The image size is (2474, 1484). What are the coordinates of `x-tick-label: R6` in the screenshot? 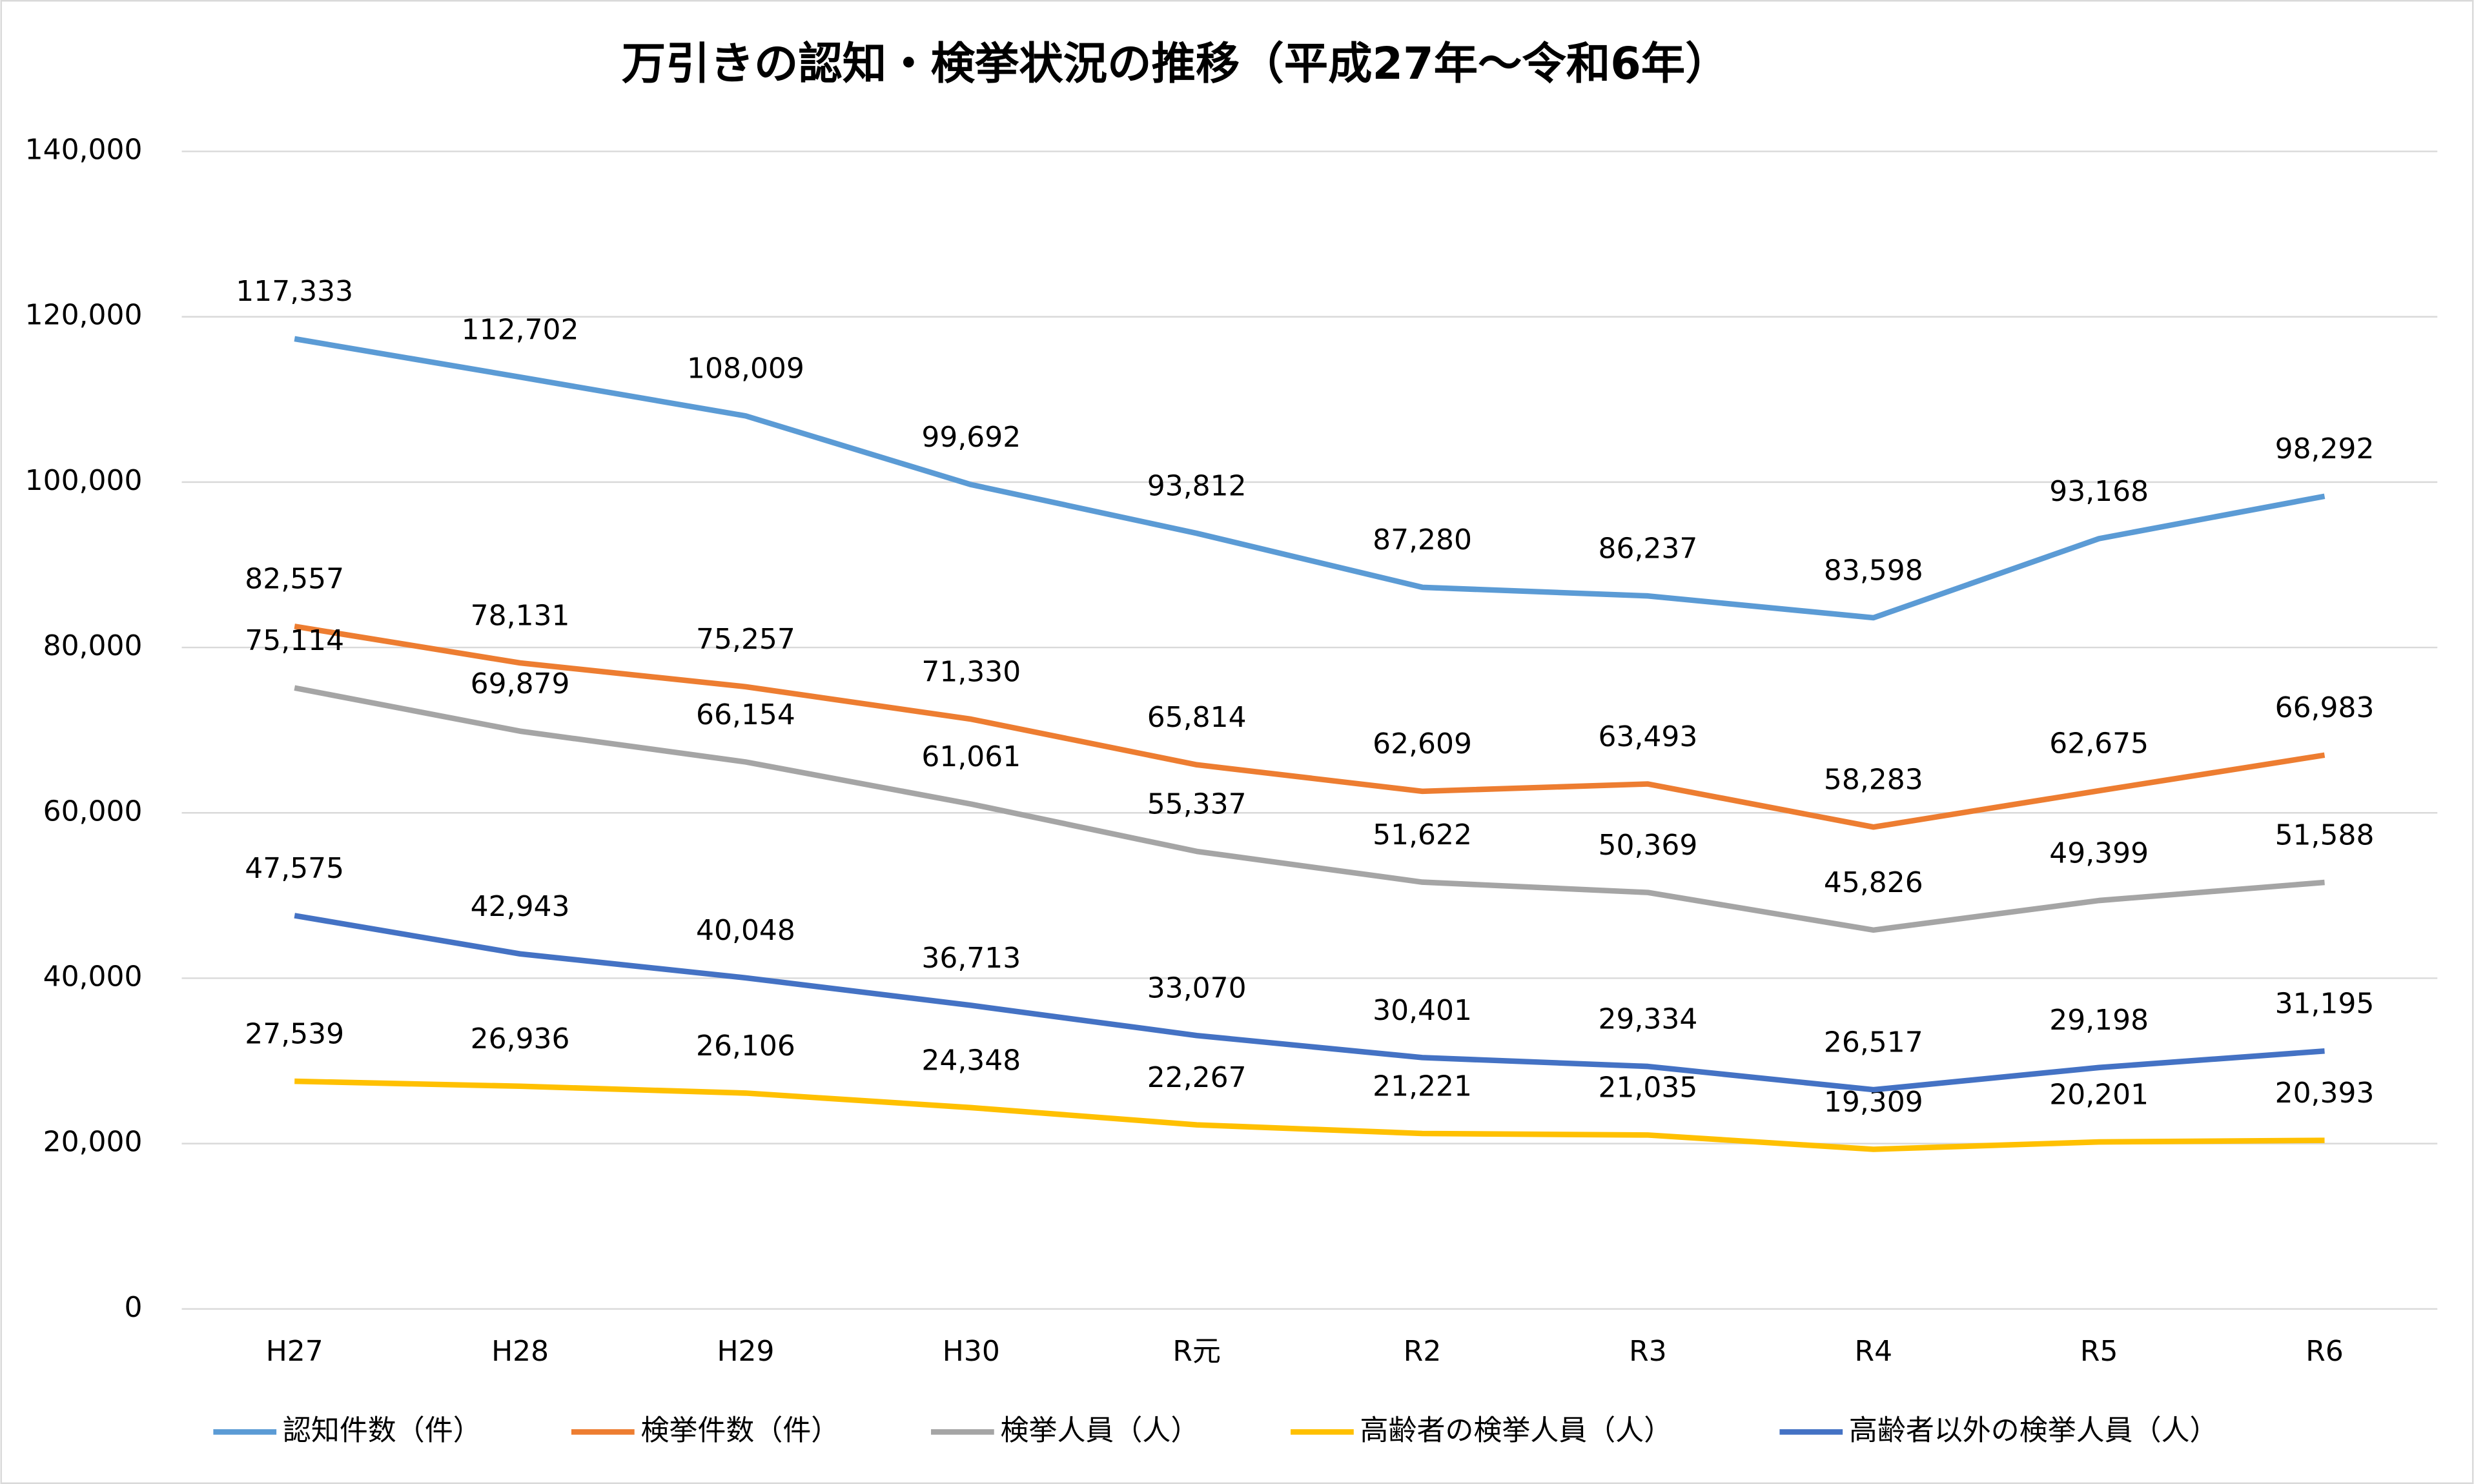 It's located at (2324, 1351).